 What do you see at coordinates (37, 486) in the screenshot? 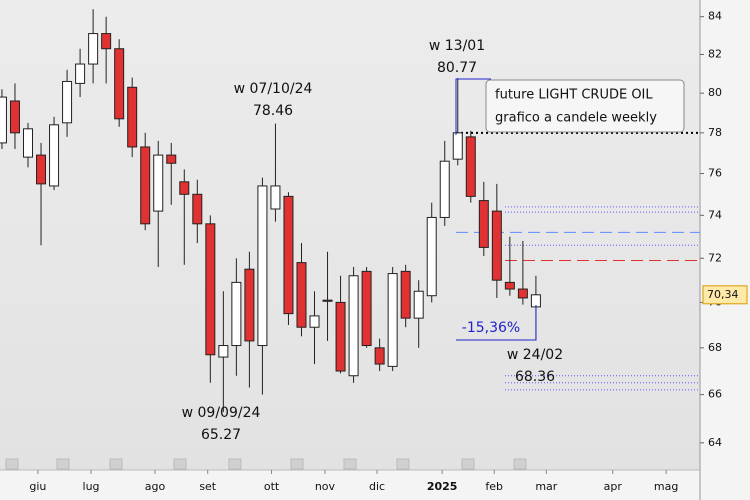
I see `x-tick-label: giu` at bounding box center [37, 486].